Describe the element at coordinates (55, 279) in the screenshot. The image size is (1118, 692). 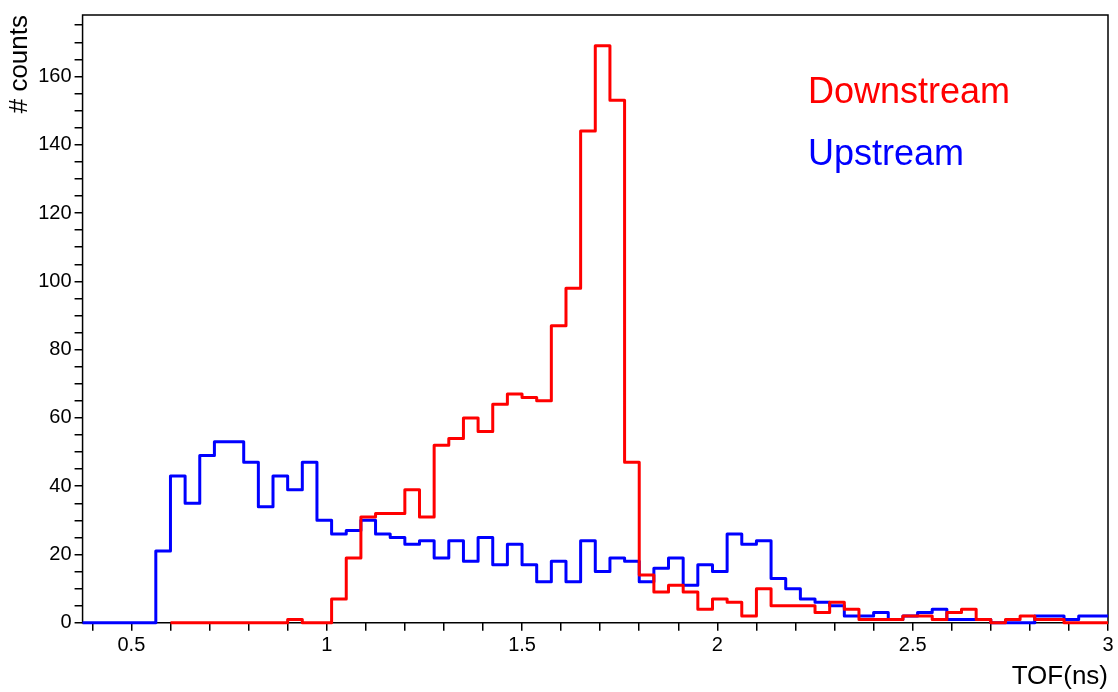
I see `y-tick-label: 100` at that location.